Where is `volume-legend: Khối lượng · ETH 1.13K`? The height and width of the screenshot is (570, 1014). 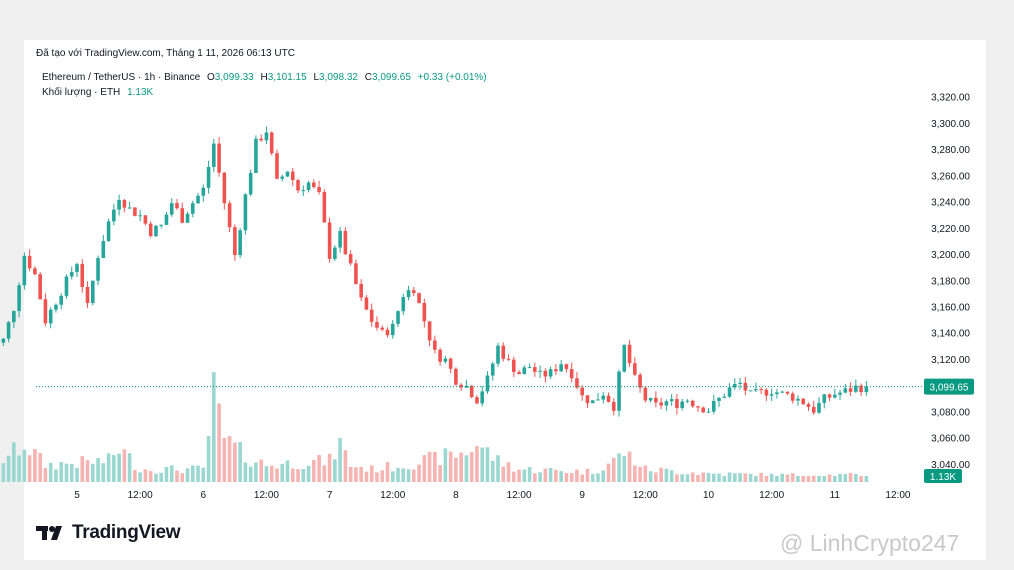
volume-legend: Khối lượng · ETH 1.13K is located at coordinates (99, 92).